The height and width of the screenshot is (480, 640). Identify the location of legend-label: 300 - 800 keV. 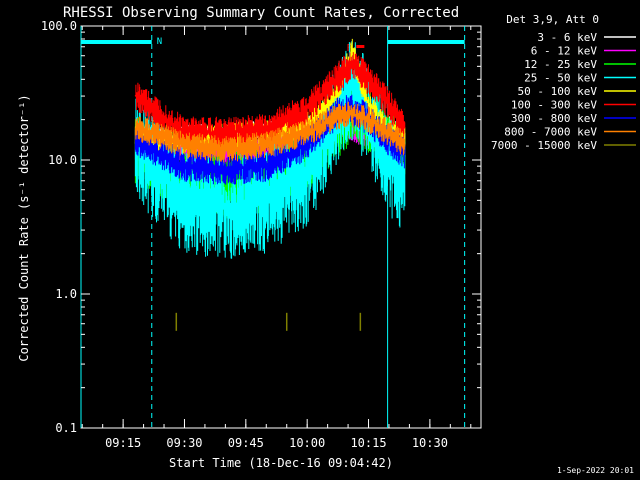
(554, 118).